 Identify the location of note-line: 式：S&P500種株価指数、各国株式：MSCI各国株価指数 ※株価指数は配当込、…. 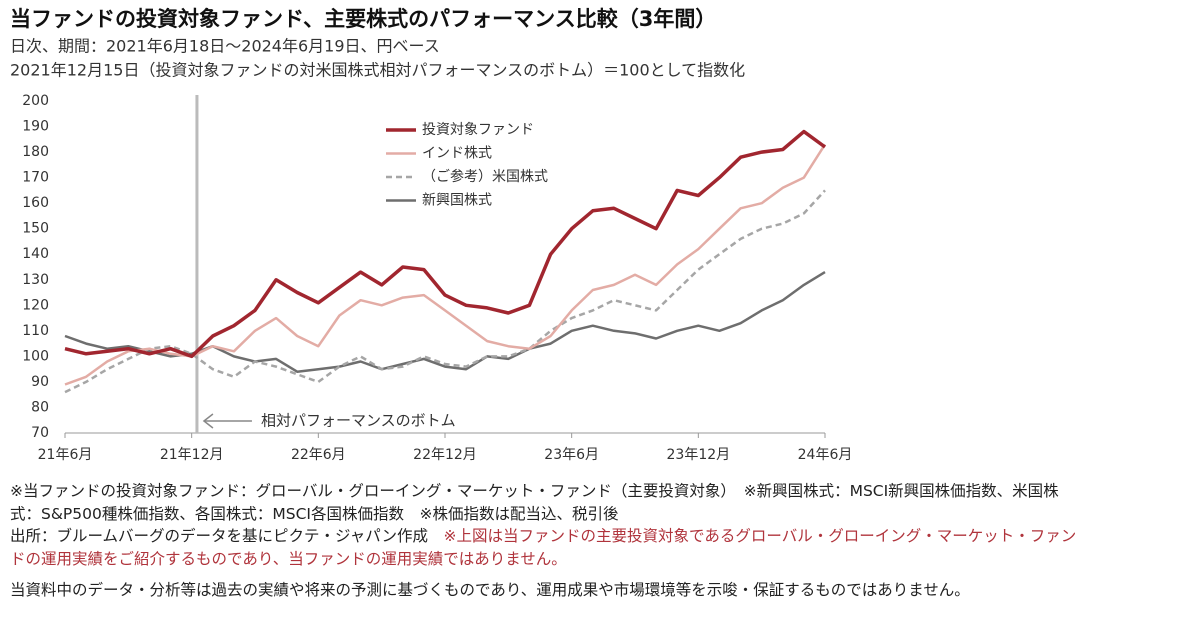
(602, 514).